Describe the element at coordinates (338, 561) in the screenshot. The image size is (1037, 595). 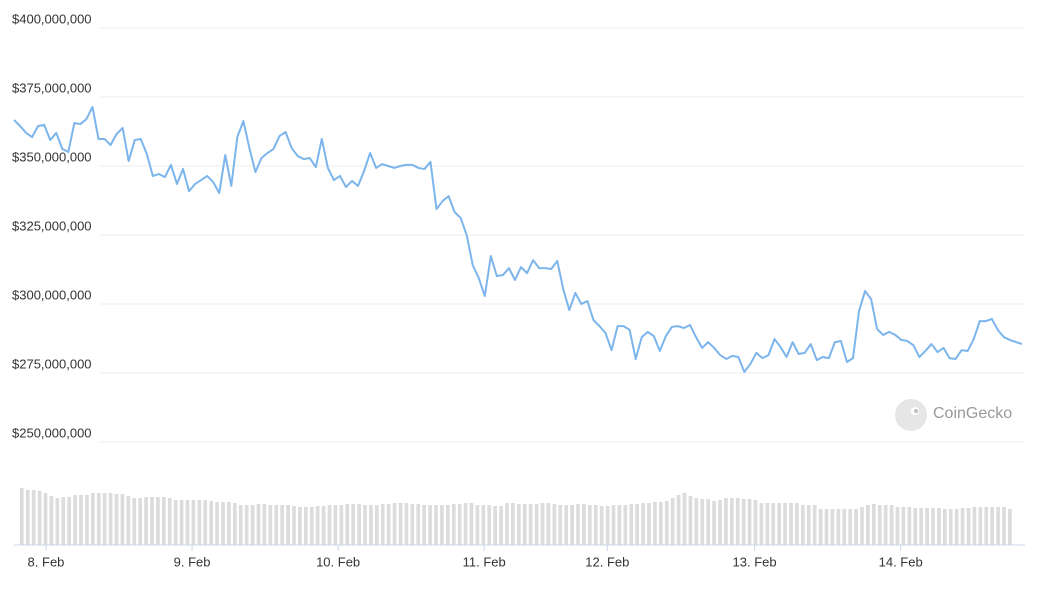
I see `x-tick-label: 10. Feb` at that location.